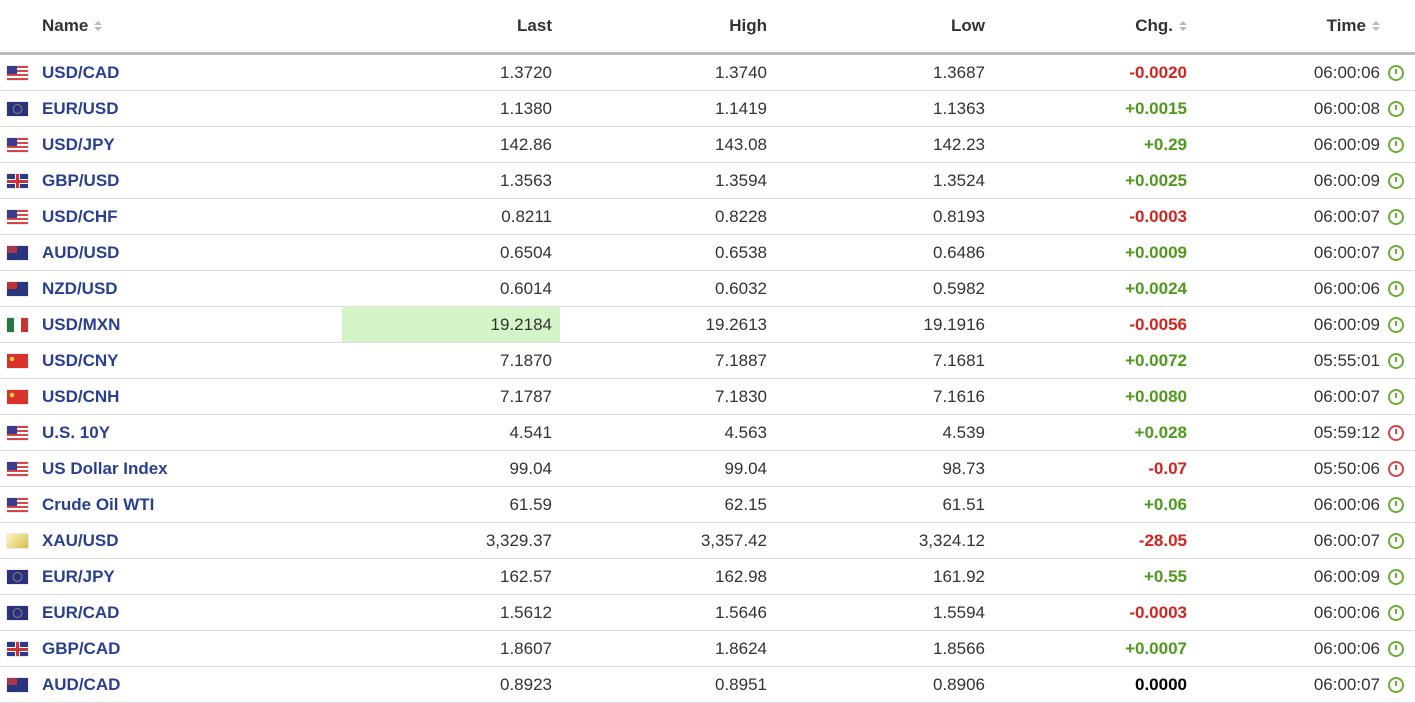 This screenshot has height=703, width=1415. I want to click on instrument-name-link: USD/CAD, so click(192, 72).